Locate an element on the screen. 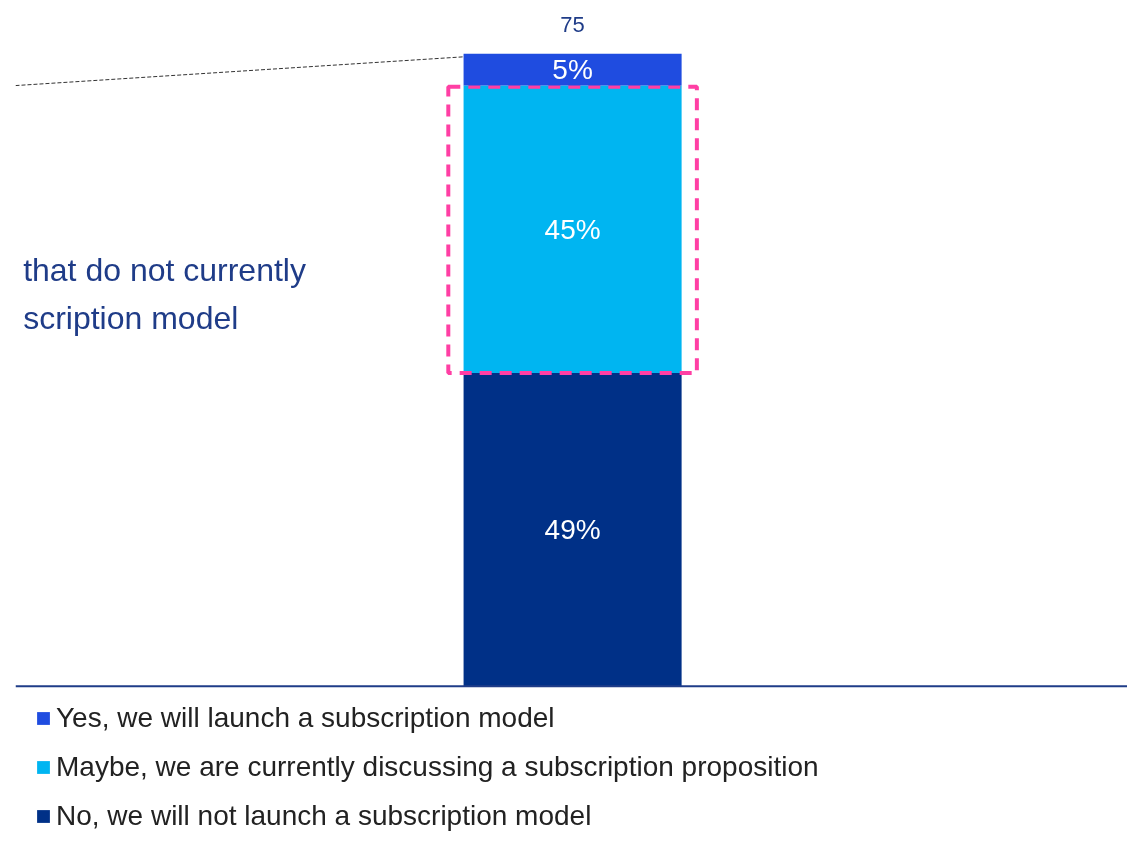  legend-label: Yes, we will launch a subscription model is located at coordinates (305, 718).